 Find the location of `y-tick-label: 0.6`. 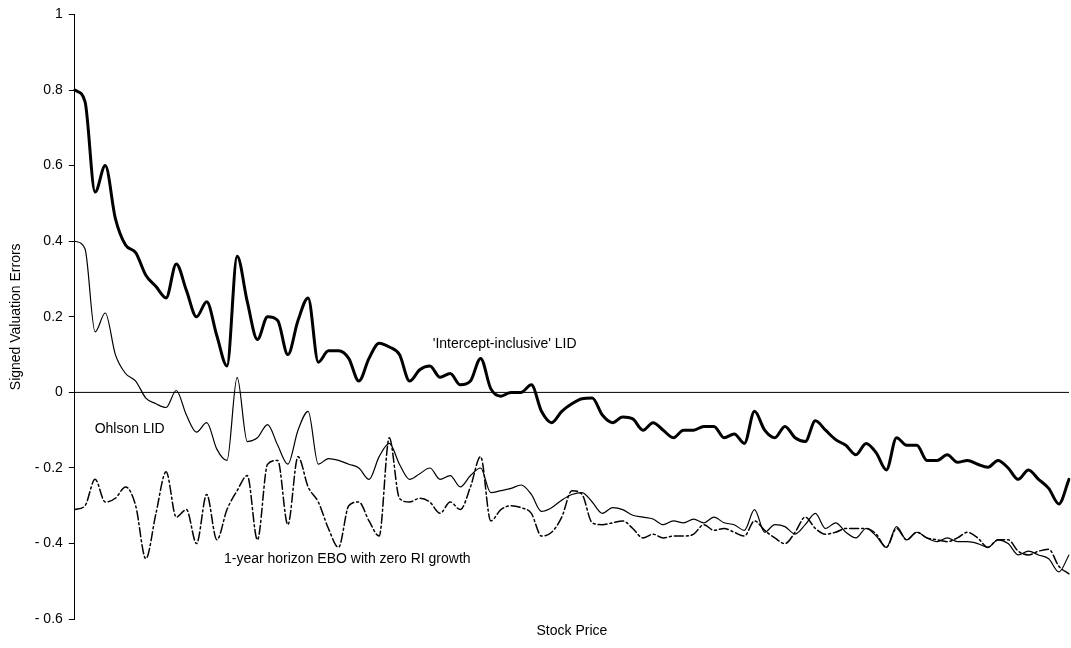

y-tick-label: 0.6 is located at coordinates (53, 164).